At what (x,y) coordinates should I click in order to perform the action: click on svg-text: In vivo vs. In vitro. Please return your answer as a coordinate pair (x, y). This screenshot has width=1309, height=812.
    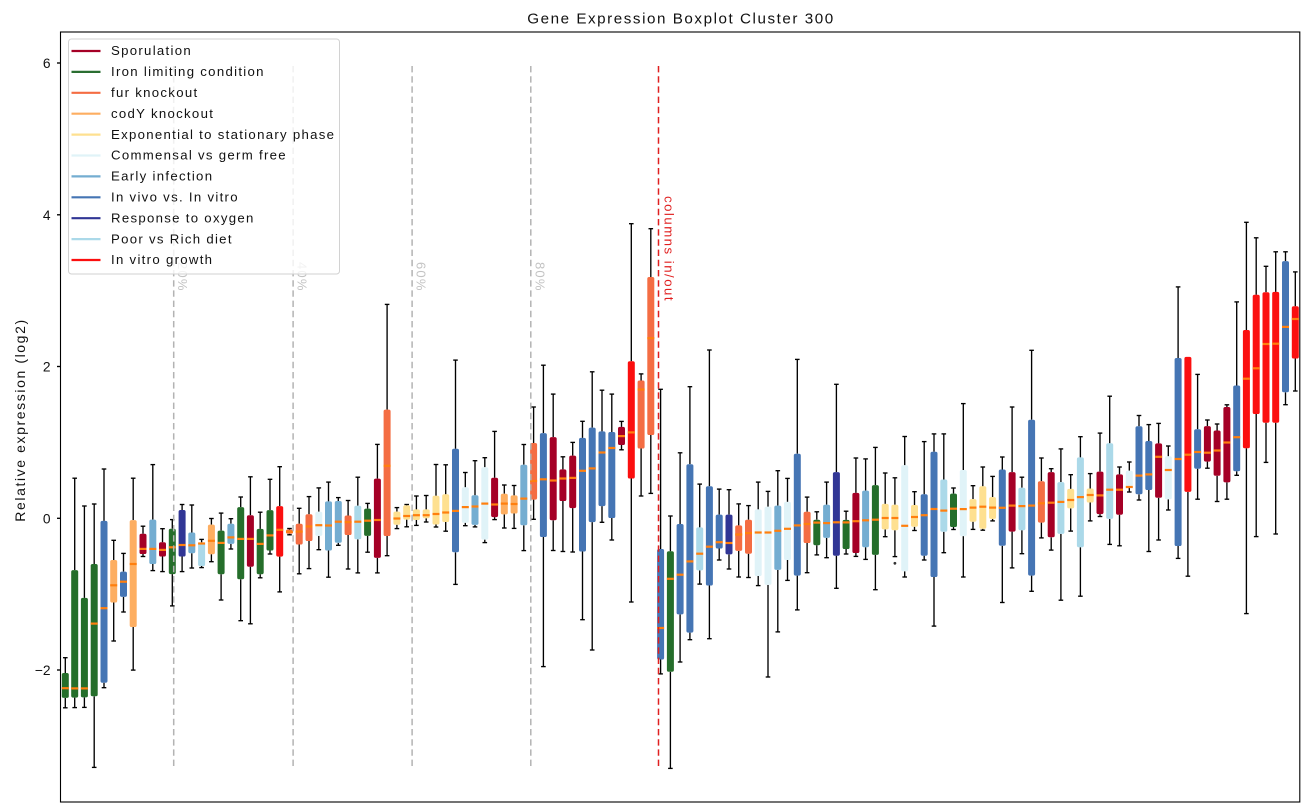
    Looking at the image, I should click on (175, 197).